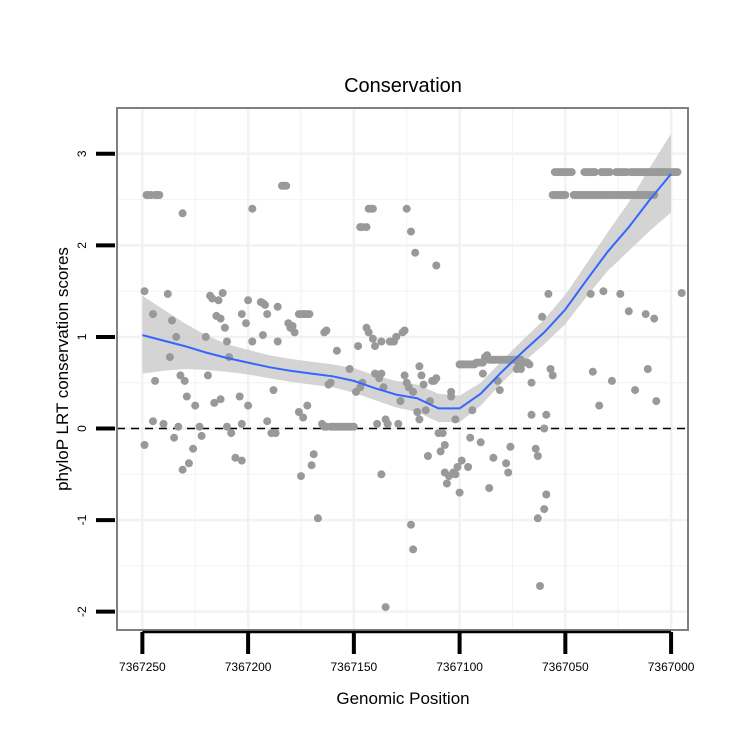 Image resolution: width=750 pixels, height=750 pixels. What do you see at coordinates (62, 369) in the screenshot?
I see `y-axis-label: phyloP LRT conservation scores` at bounding box center [62, 369].